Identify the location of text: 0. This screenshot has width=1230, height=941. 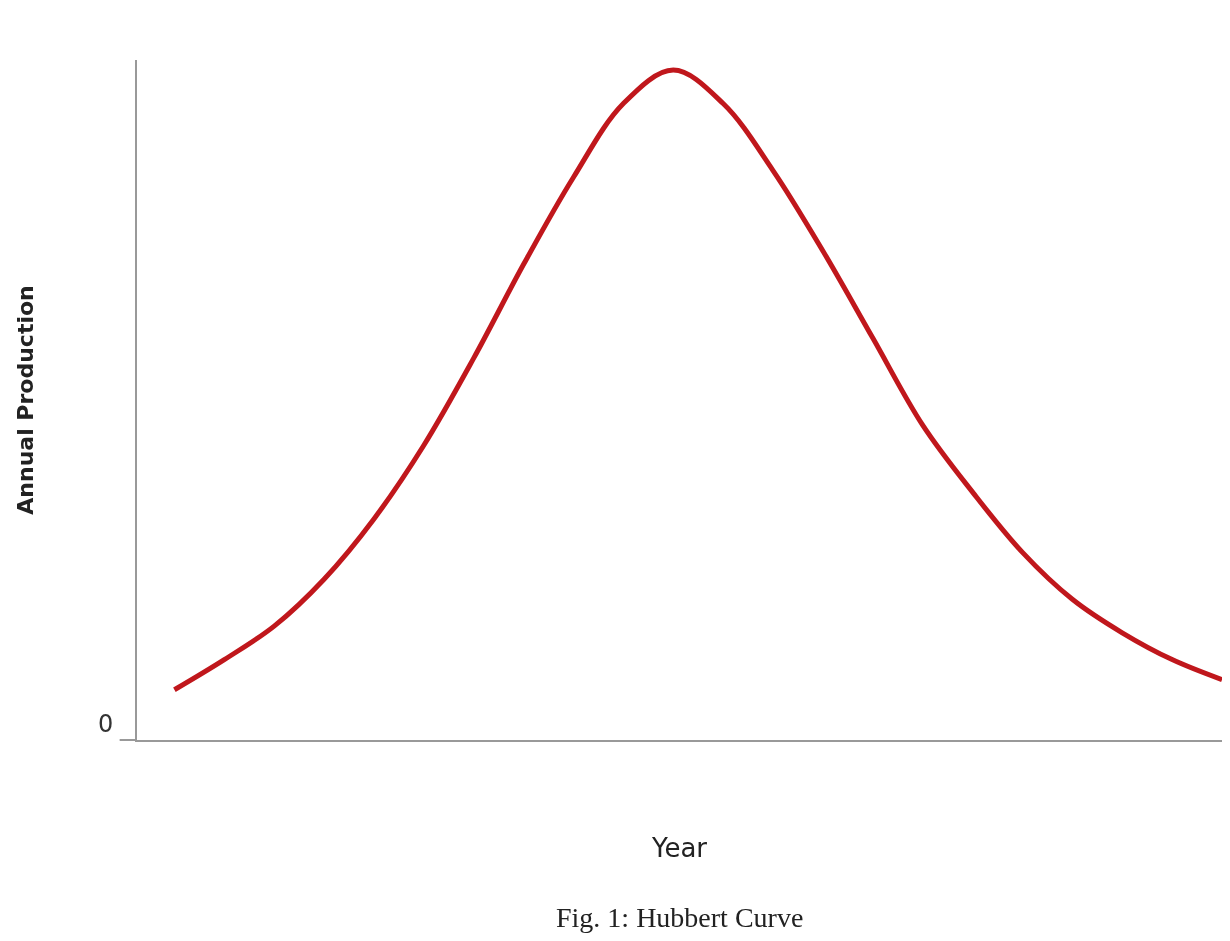
(106, 724).